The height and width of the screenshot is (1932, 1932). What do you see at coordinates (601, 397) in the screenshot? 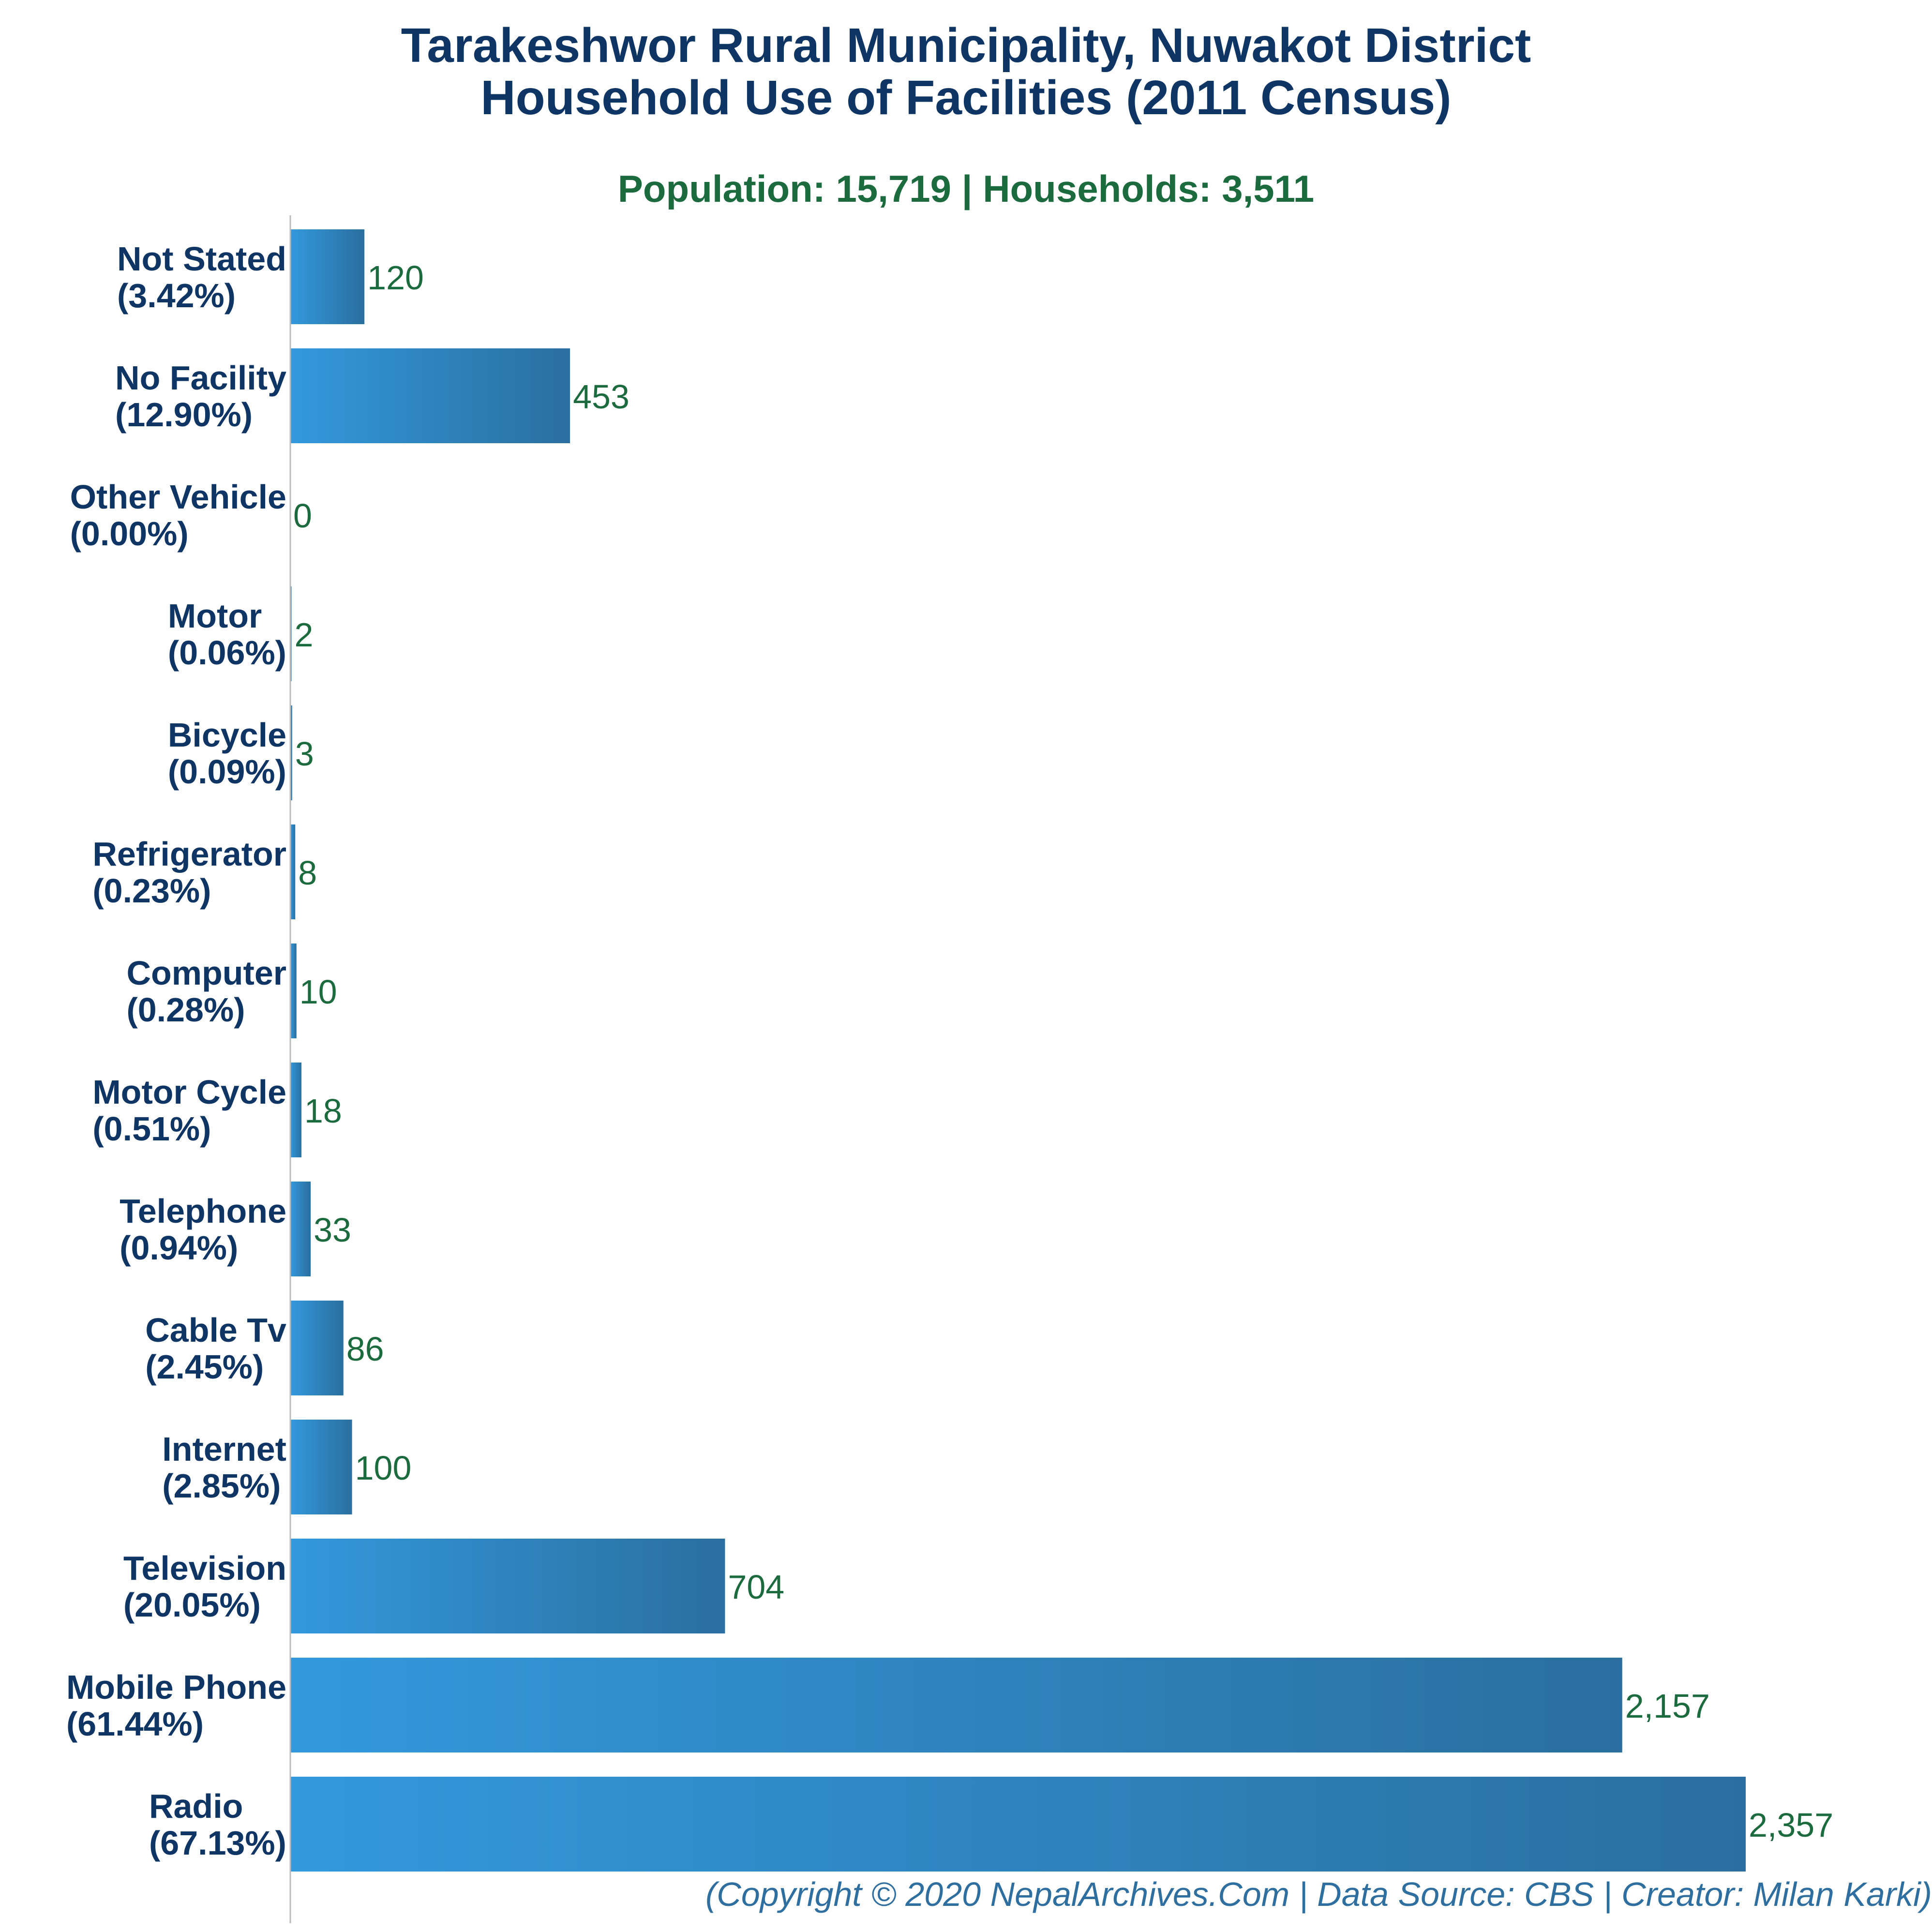
I see `value-label-no-facility: 453` at bounding box center [601, 397].